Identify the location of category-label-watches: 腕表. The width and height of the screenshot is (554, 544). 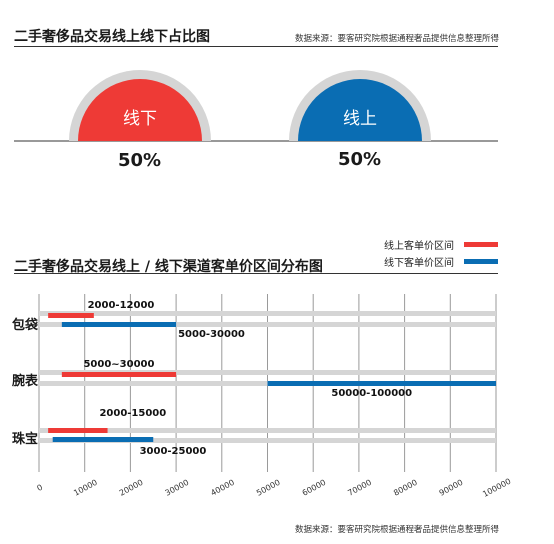
(25, 381).